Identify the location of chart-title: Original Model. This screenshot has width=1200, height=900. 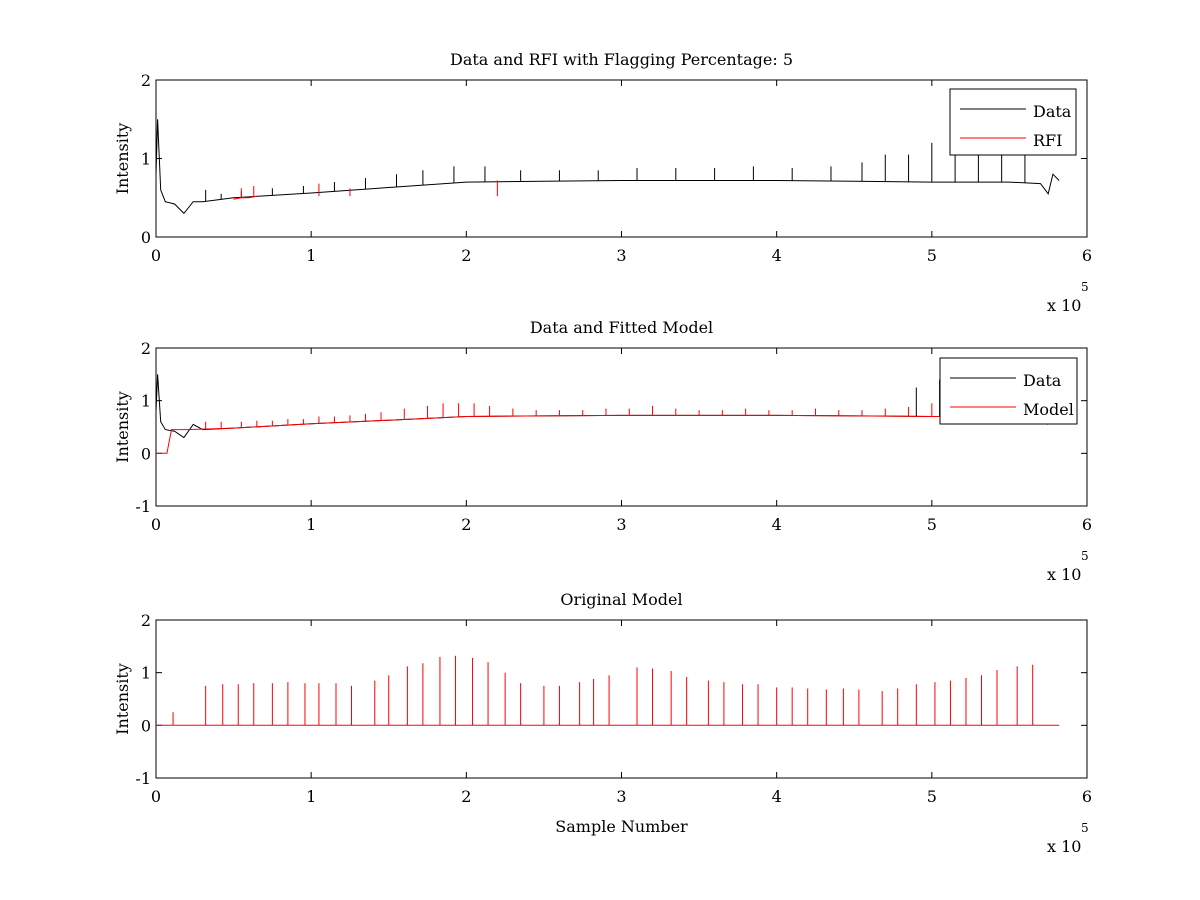
(621, 599).